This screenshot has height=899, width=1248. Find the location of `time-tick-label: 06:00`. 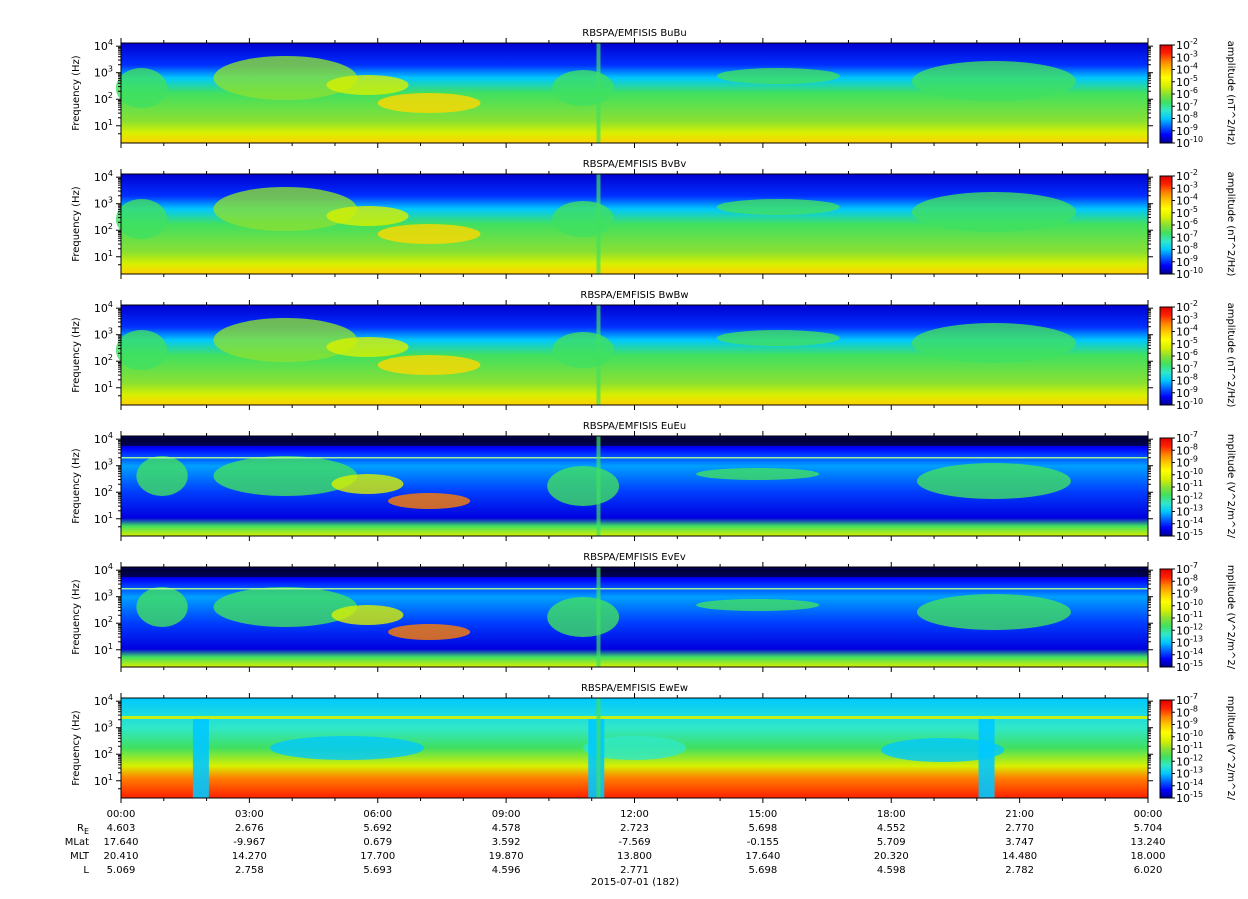

time-tick-label: 06:00 is located at coordinates (377, 814).